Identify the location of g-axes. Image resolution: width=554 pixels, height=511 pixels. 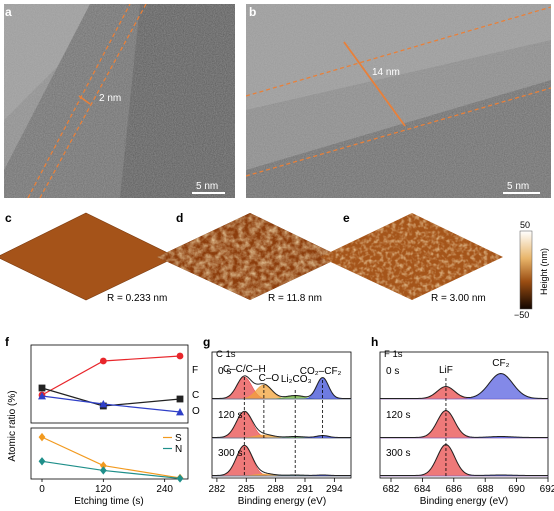
(281, 415).